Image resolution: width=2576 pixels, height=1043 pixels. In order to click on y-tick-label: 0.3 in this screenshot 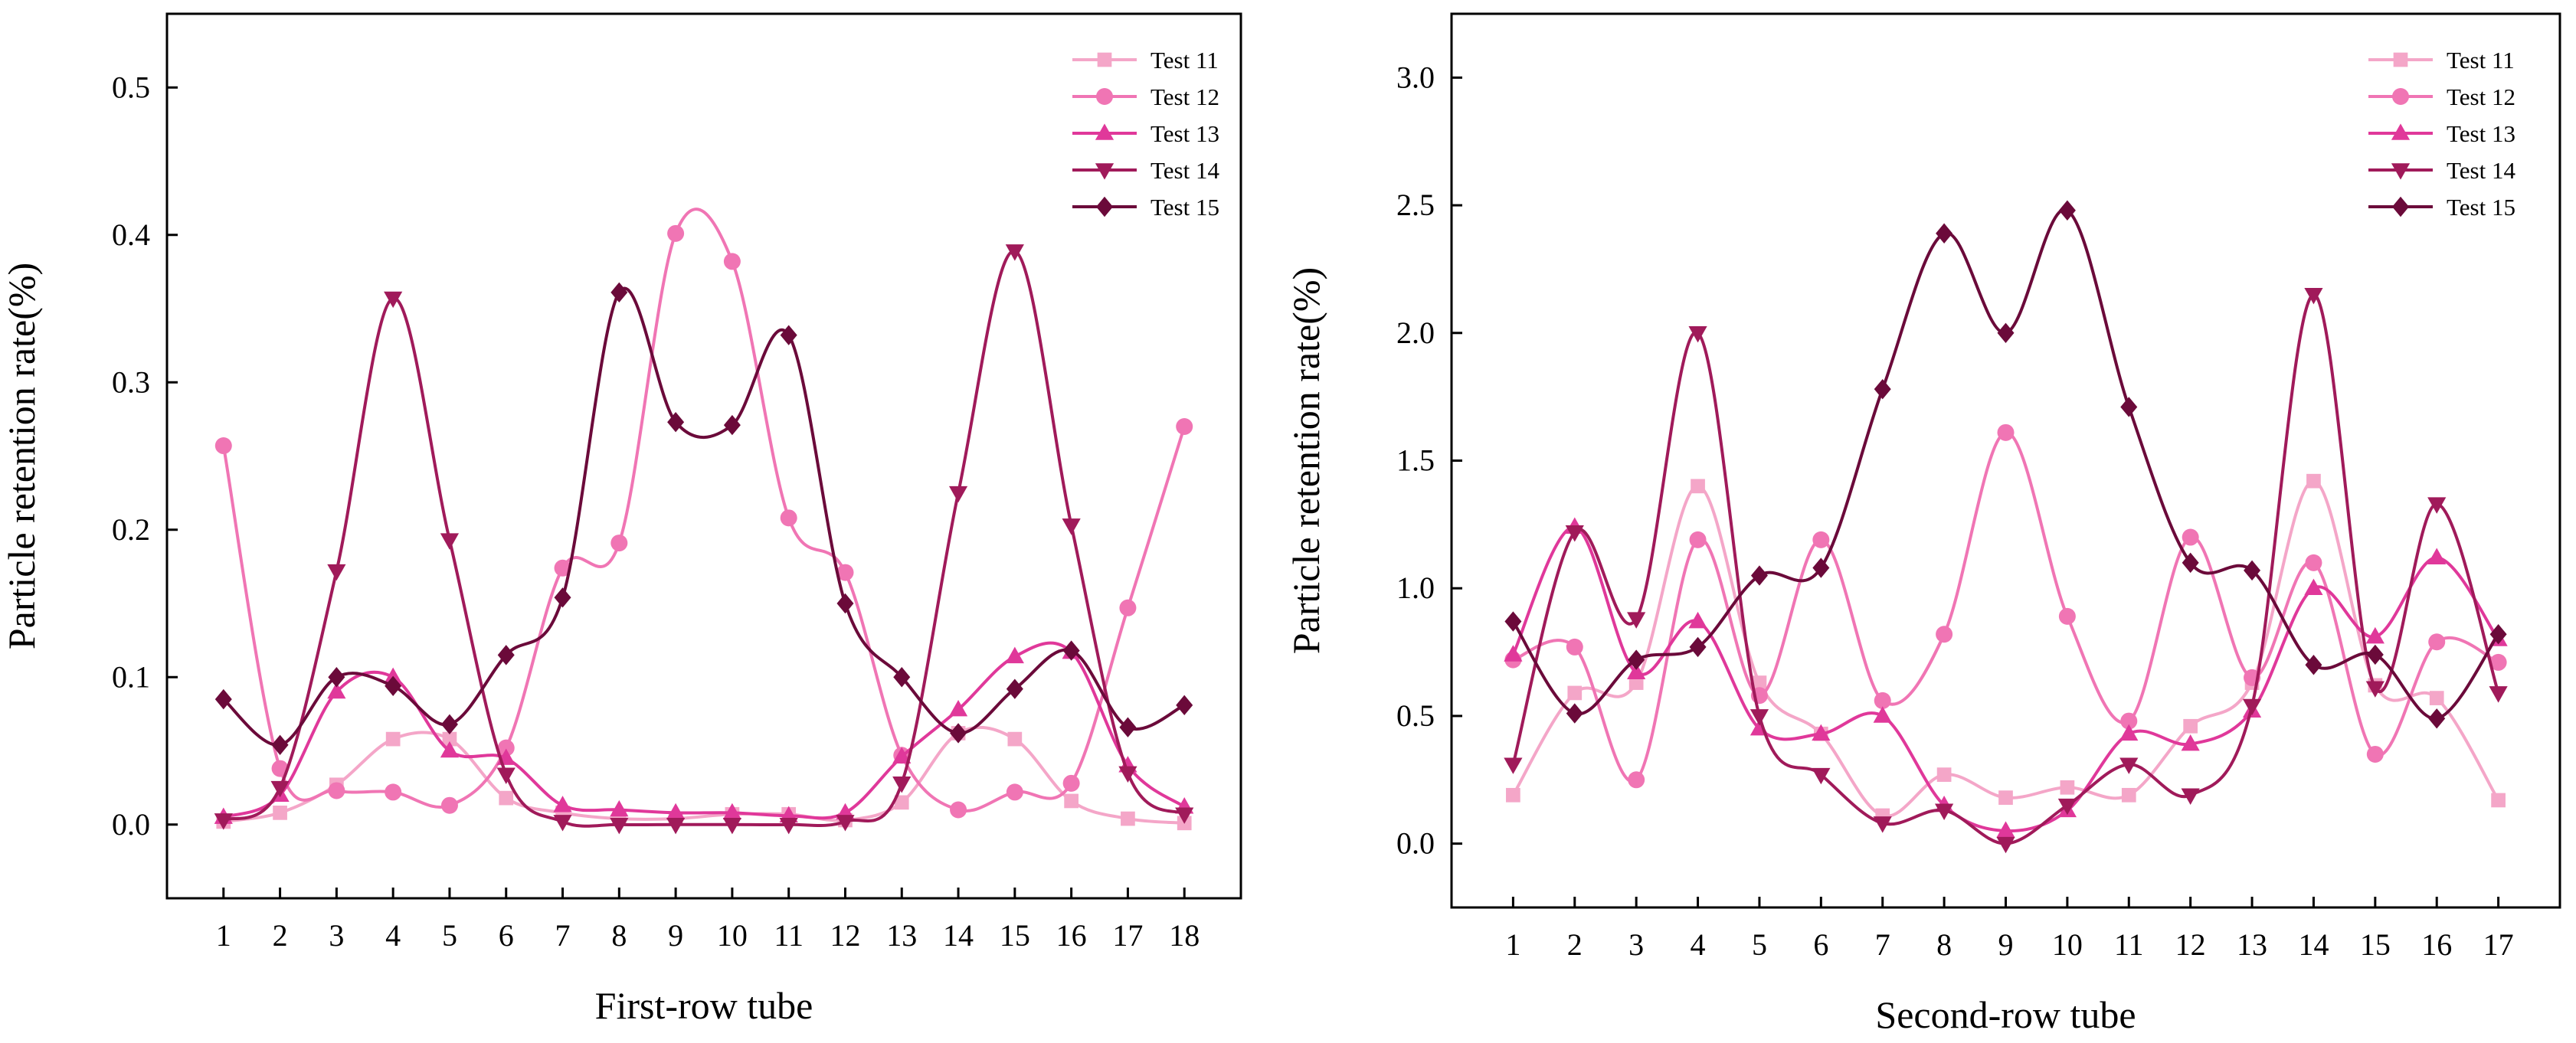, I will do `click(131, 382)`.